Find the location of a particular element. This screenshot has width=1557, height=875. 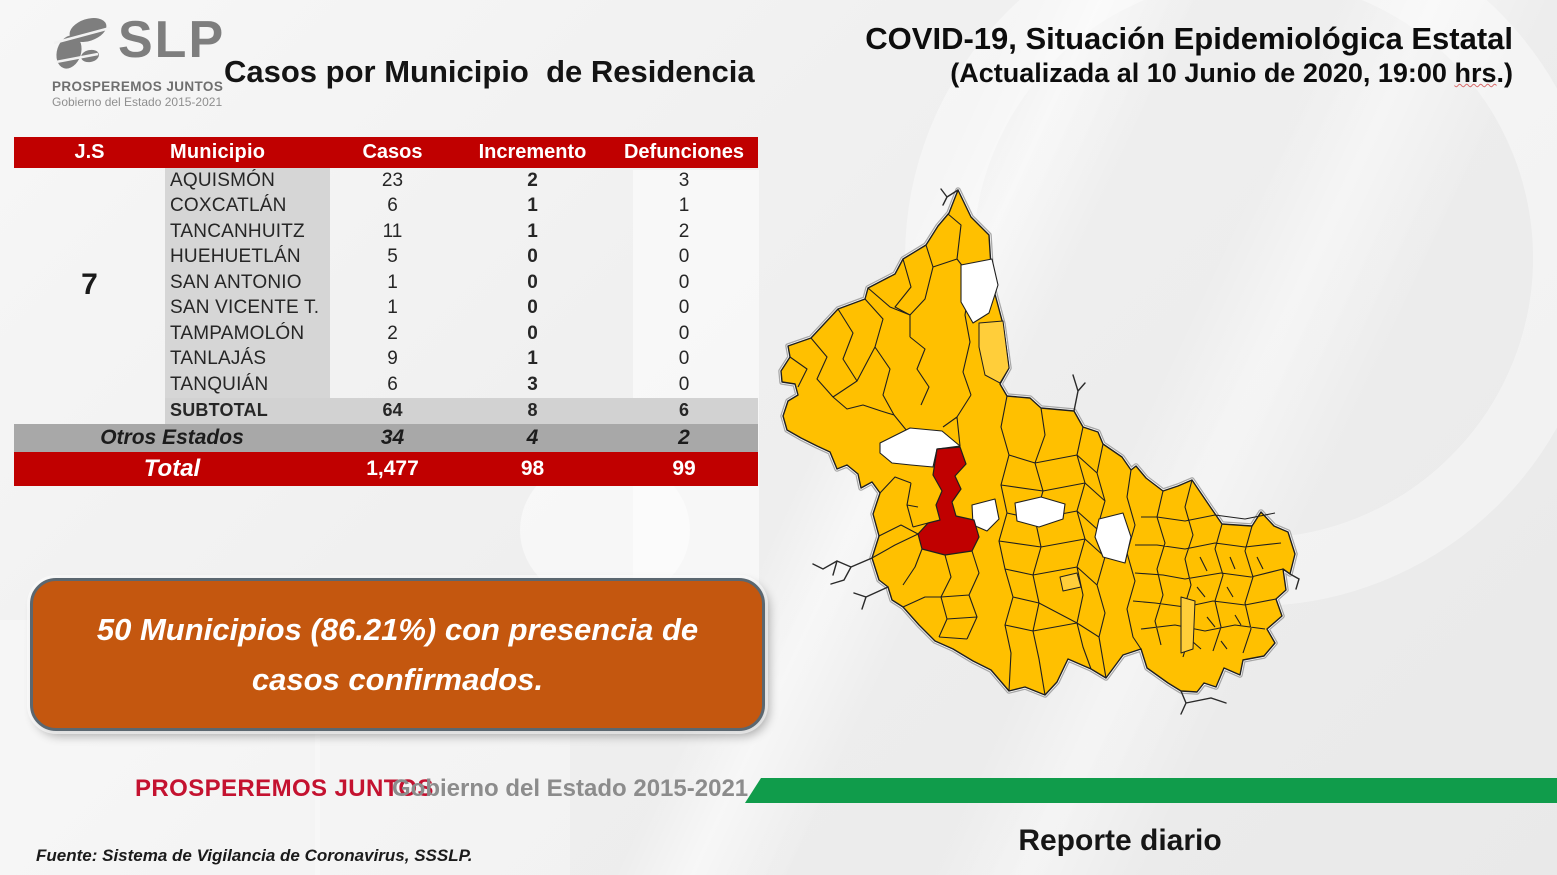

table-row: TANLAJÁS 9 1 0 is located at coordinates (386, 359).